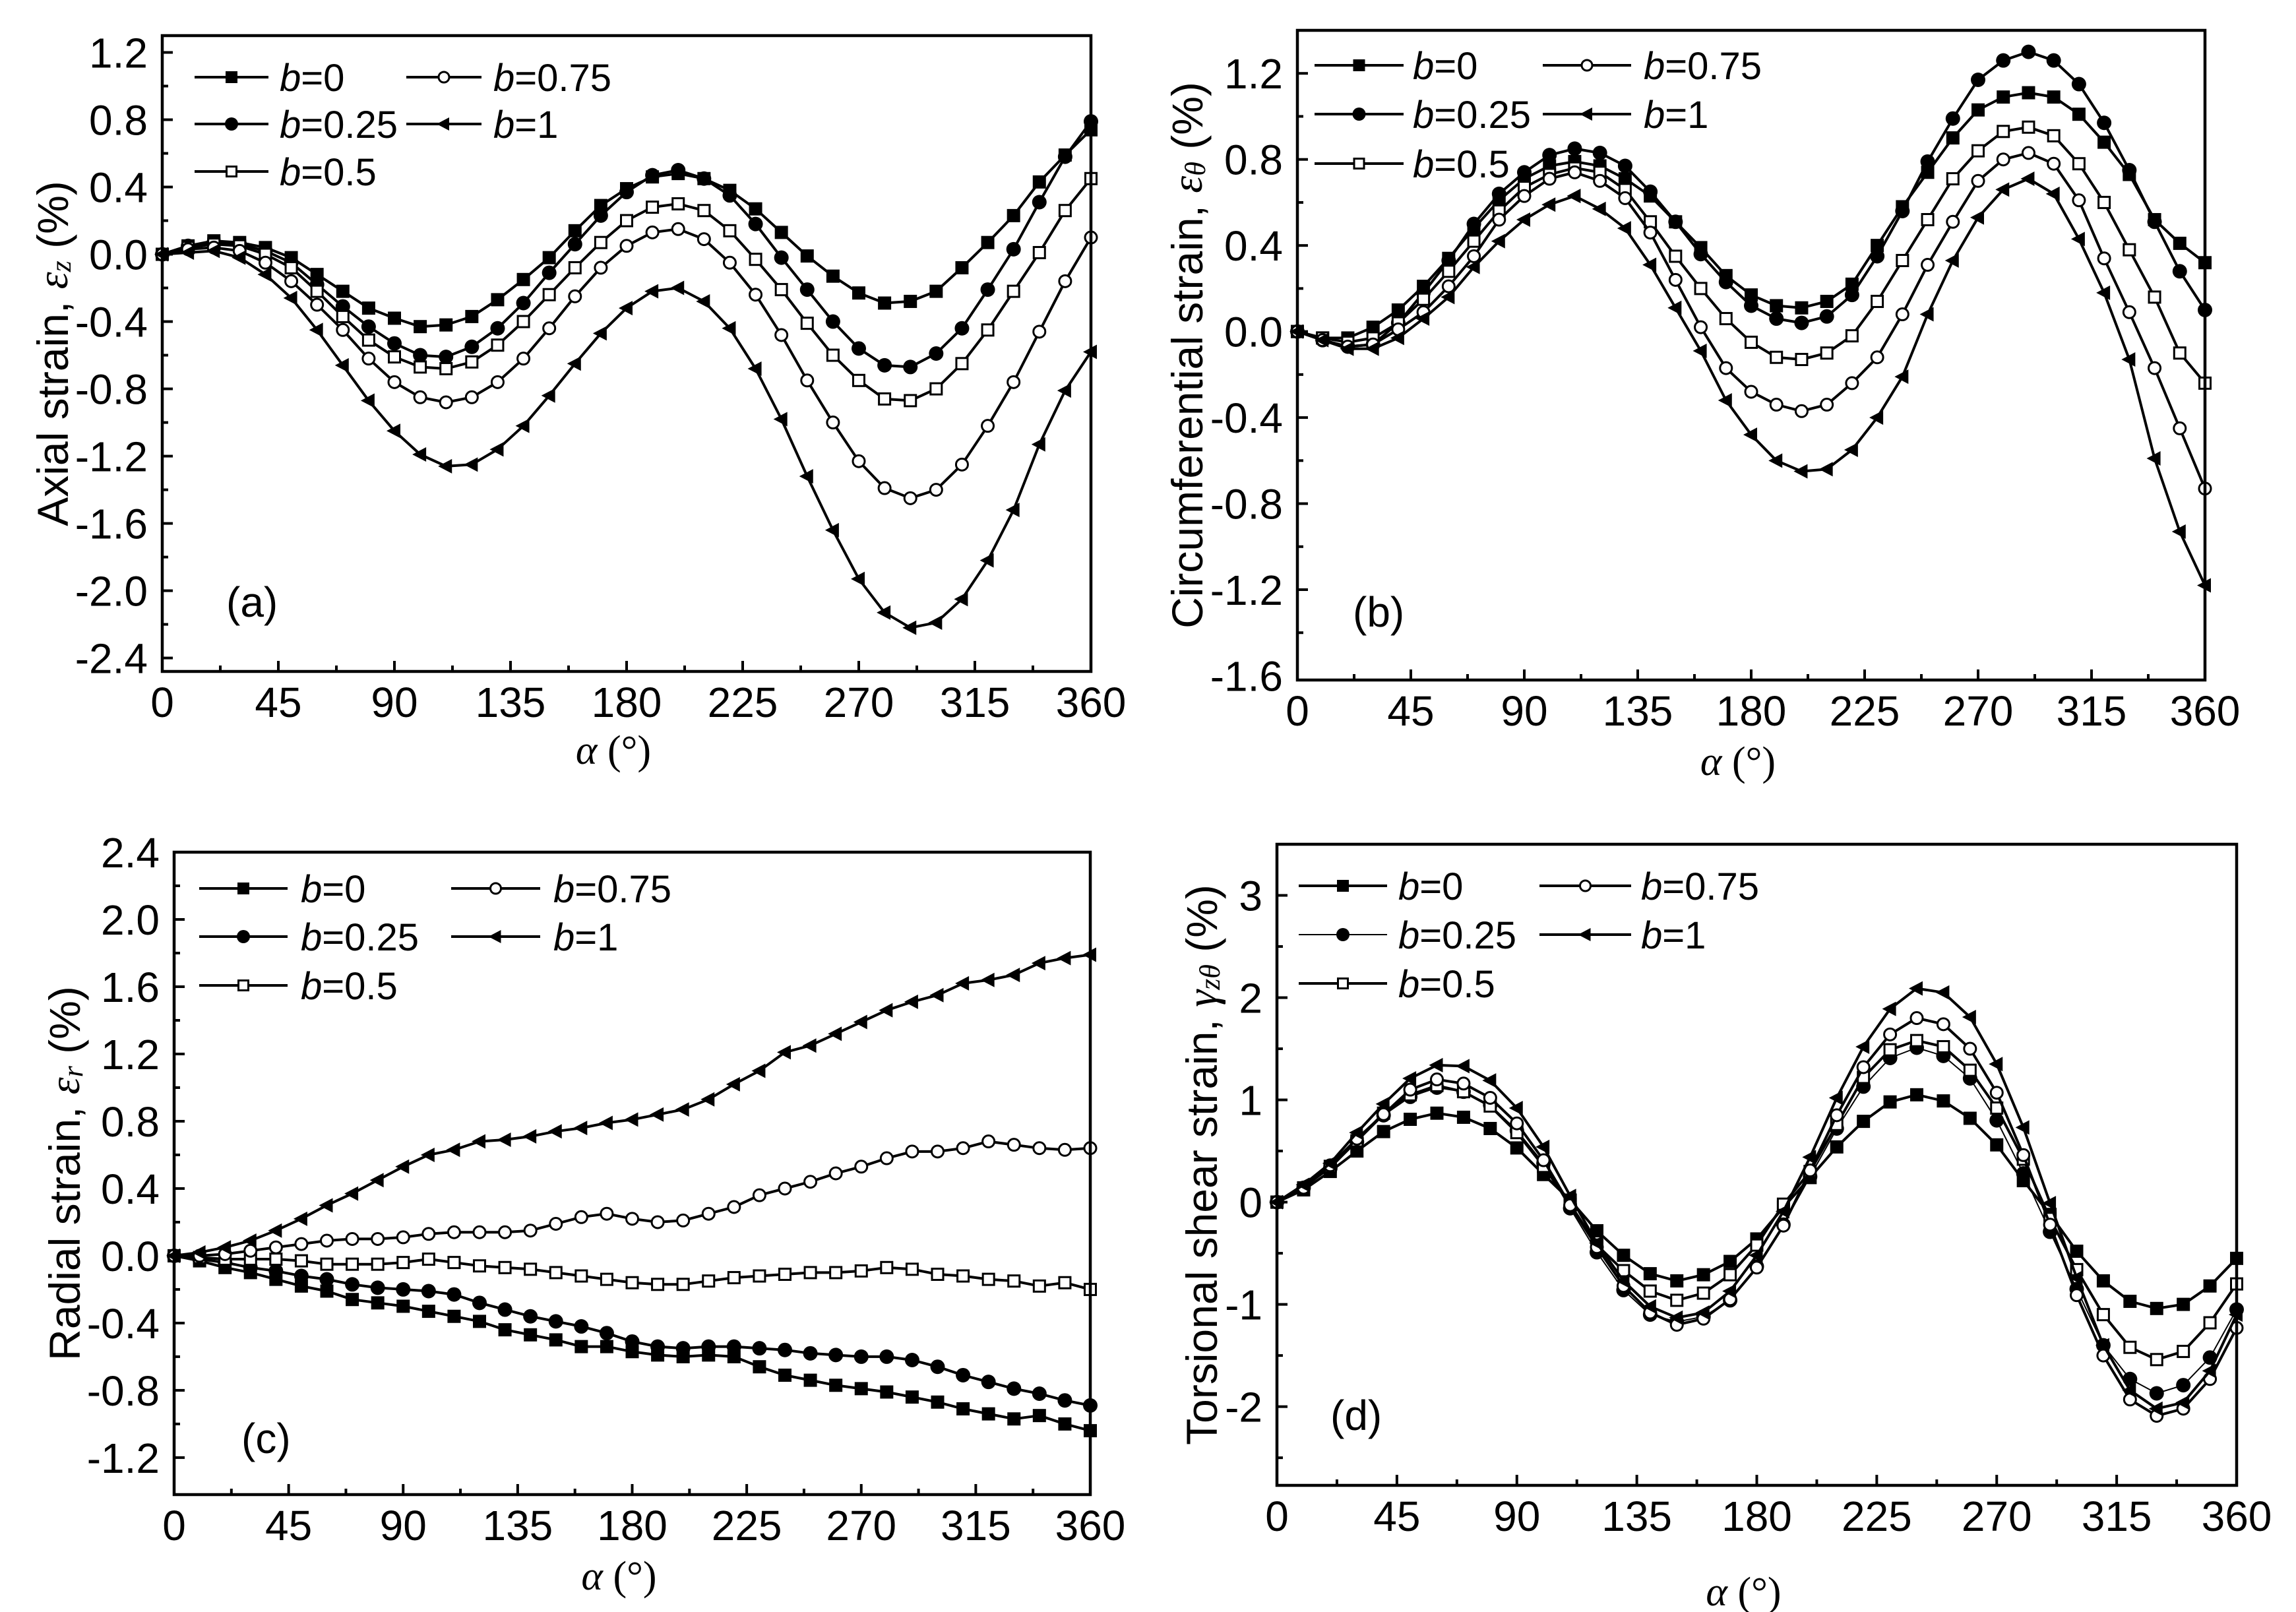  I want to click on x-tick-label: 45, so click(1411, 711).